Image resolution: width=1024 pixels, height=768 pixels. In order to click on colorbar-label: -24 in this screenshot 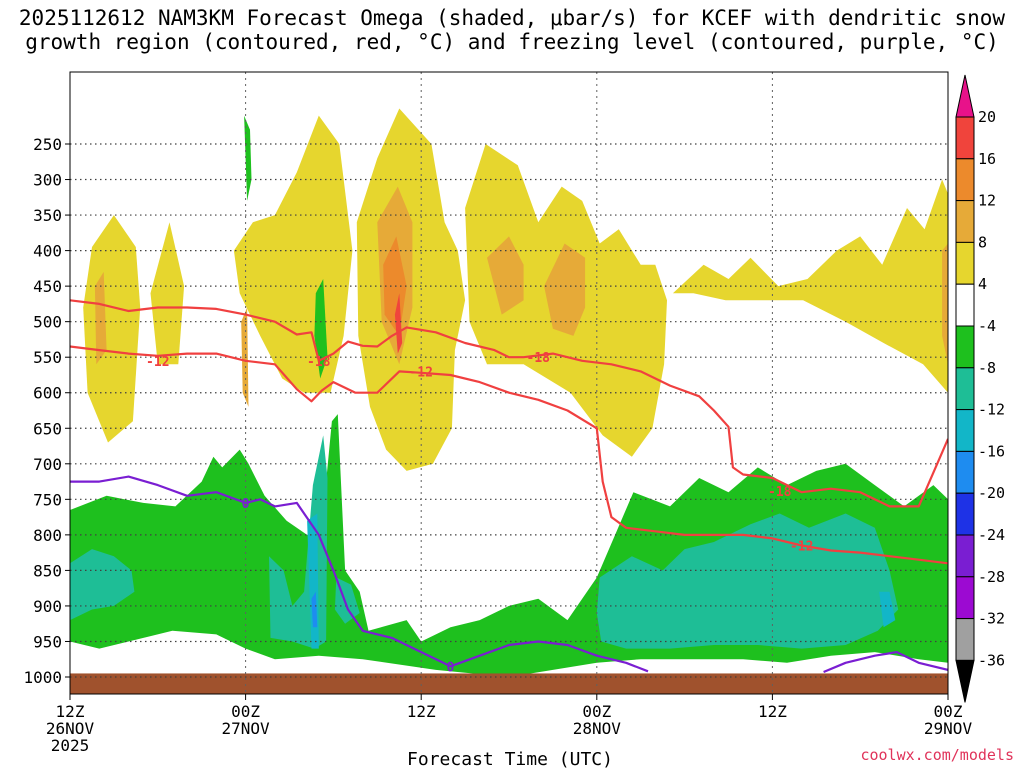, I will do `click(991, 535)`.